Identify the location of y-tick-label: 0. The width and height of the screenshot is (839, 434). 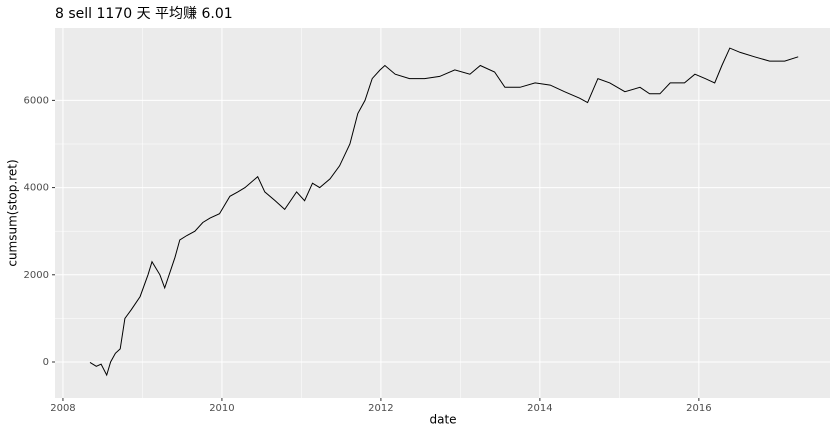
(46, 362).